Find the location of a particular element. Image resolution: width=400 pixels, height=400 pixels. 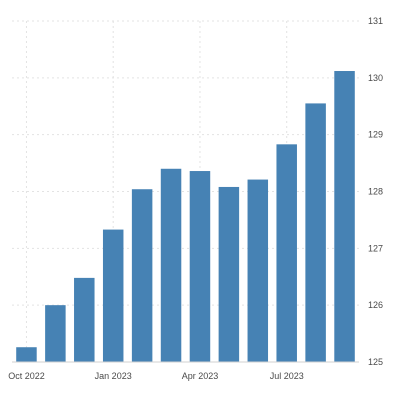

x-tick-label: Oct 2022 is located at coordinates (26, 376).